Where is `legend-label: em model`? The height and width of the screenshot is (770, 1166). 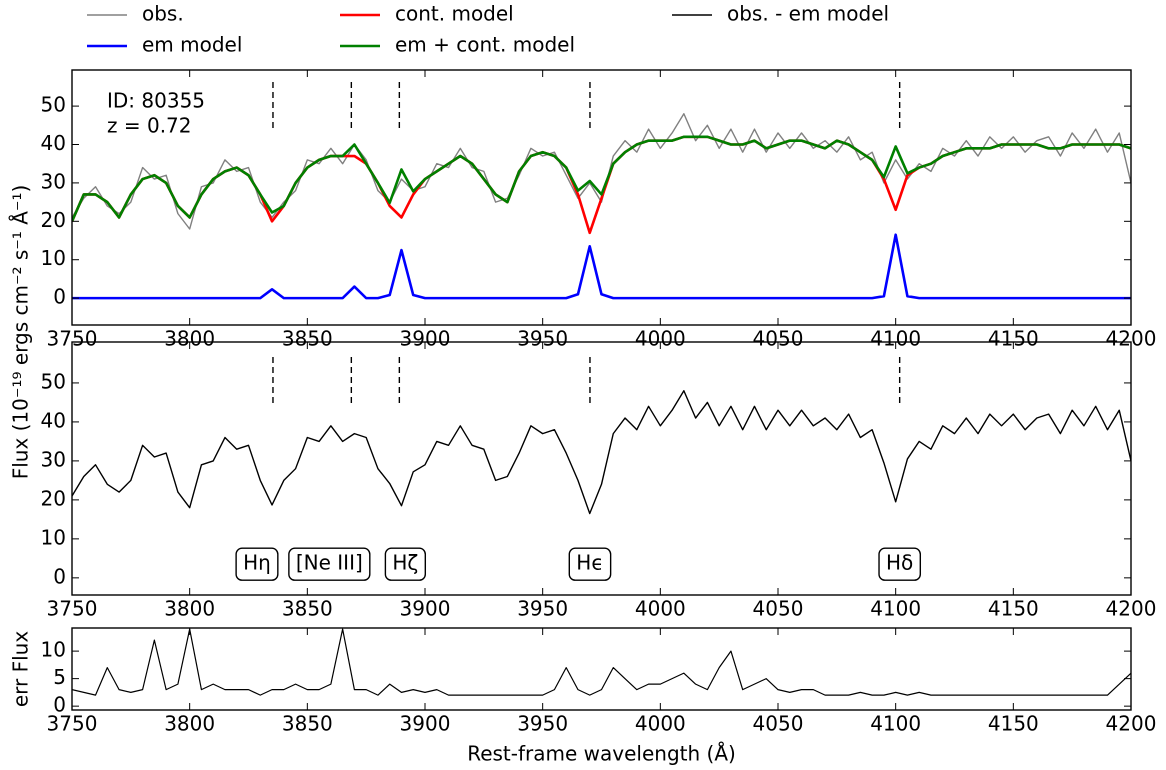 legend-label: em model is located at coordinates (192, 45).